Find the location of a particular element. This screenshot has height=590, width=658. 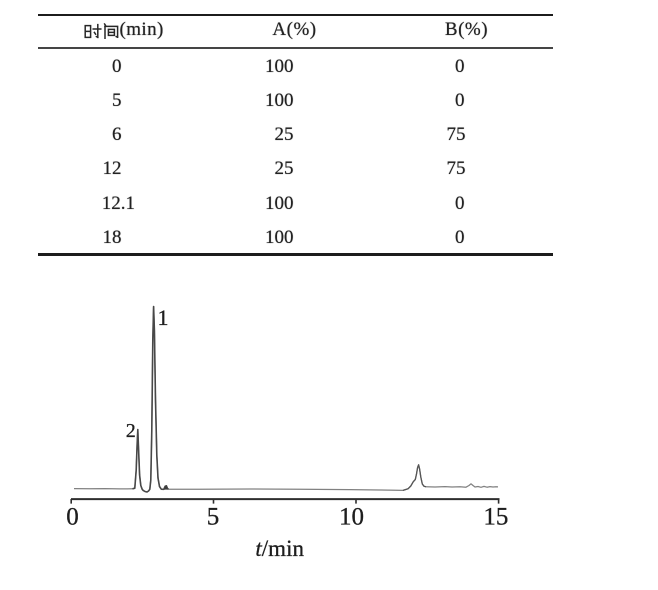

svg-text: t/min is located at coordinates (279, 548).